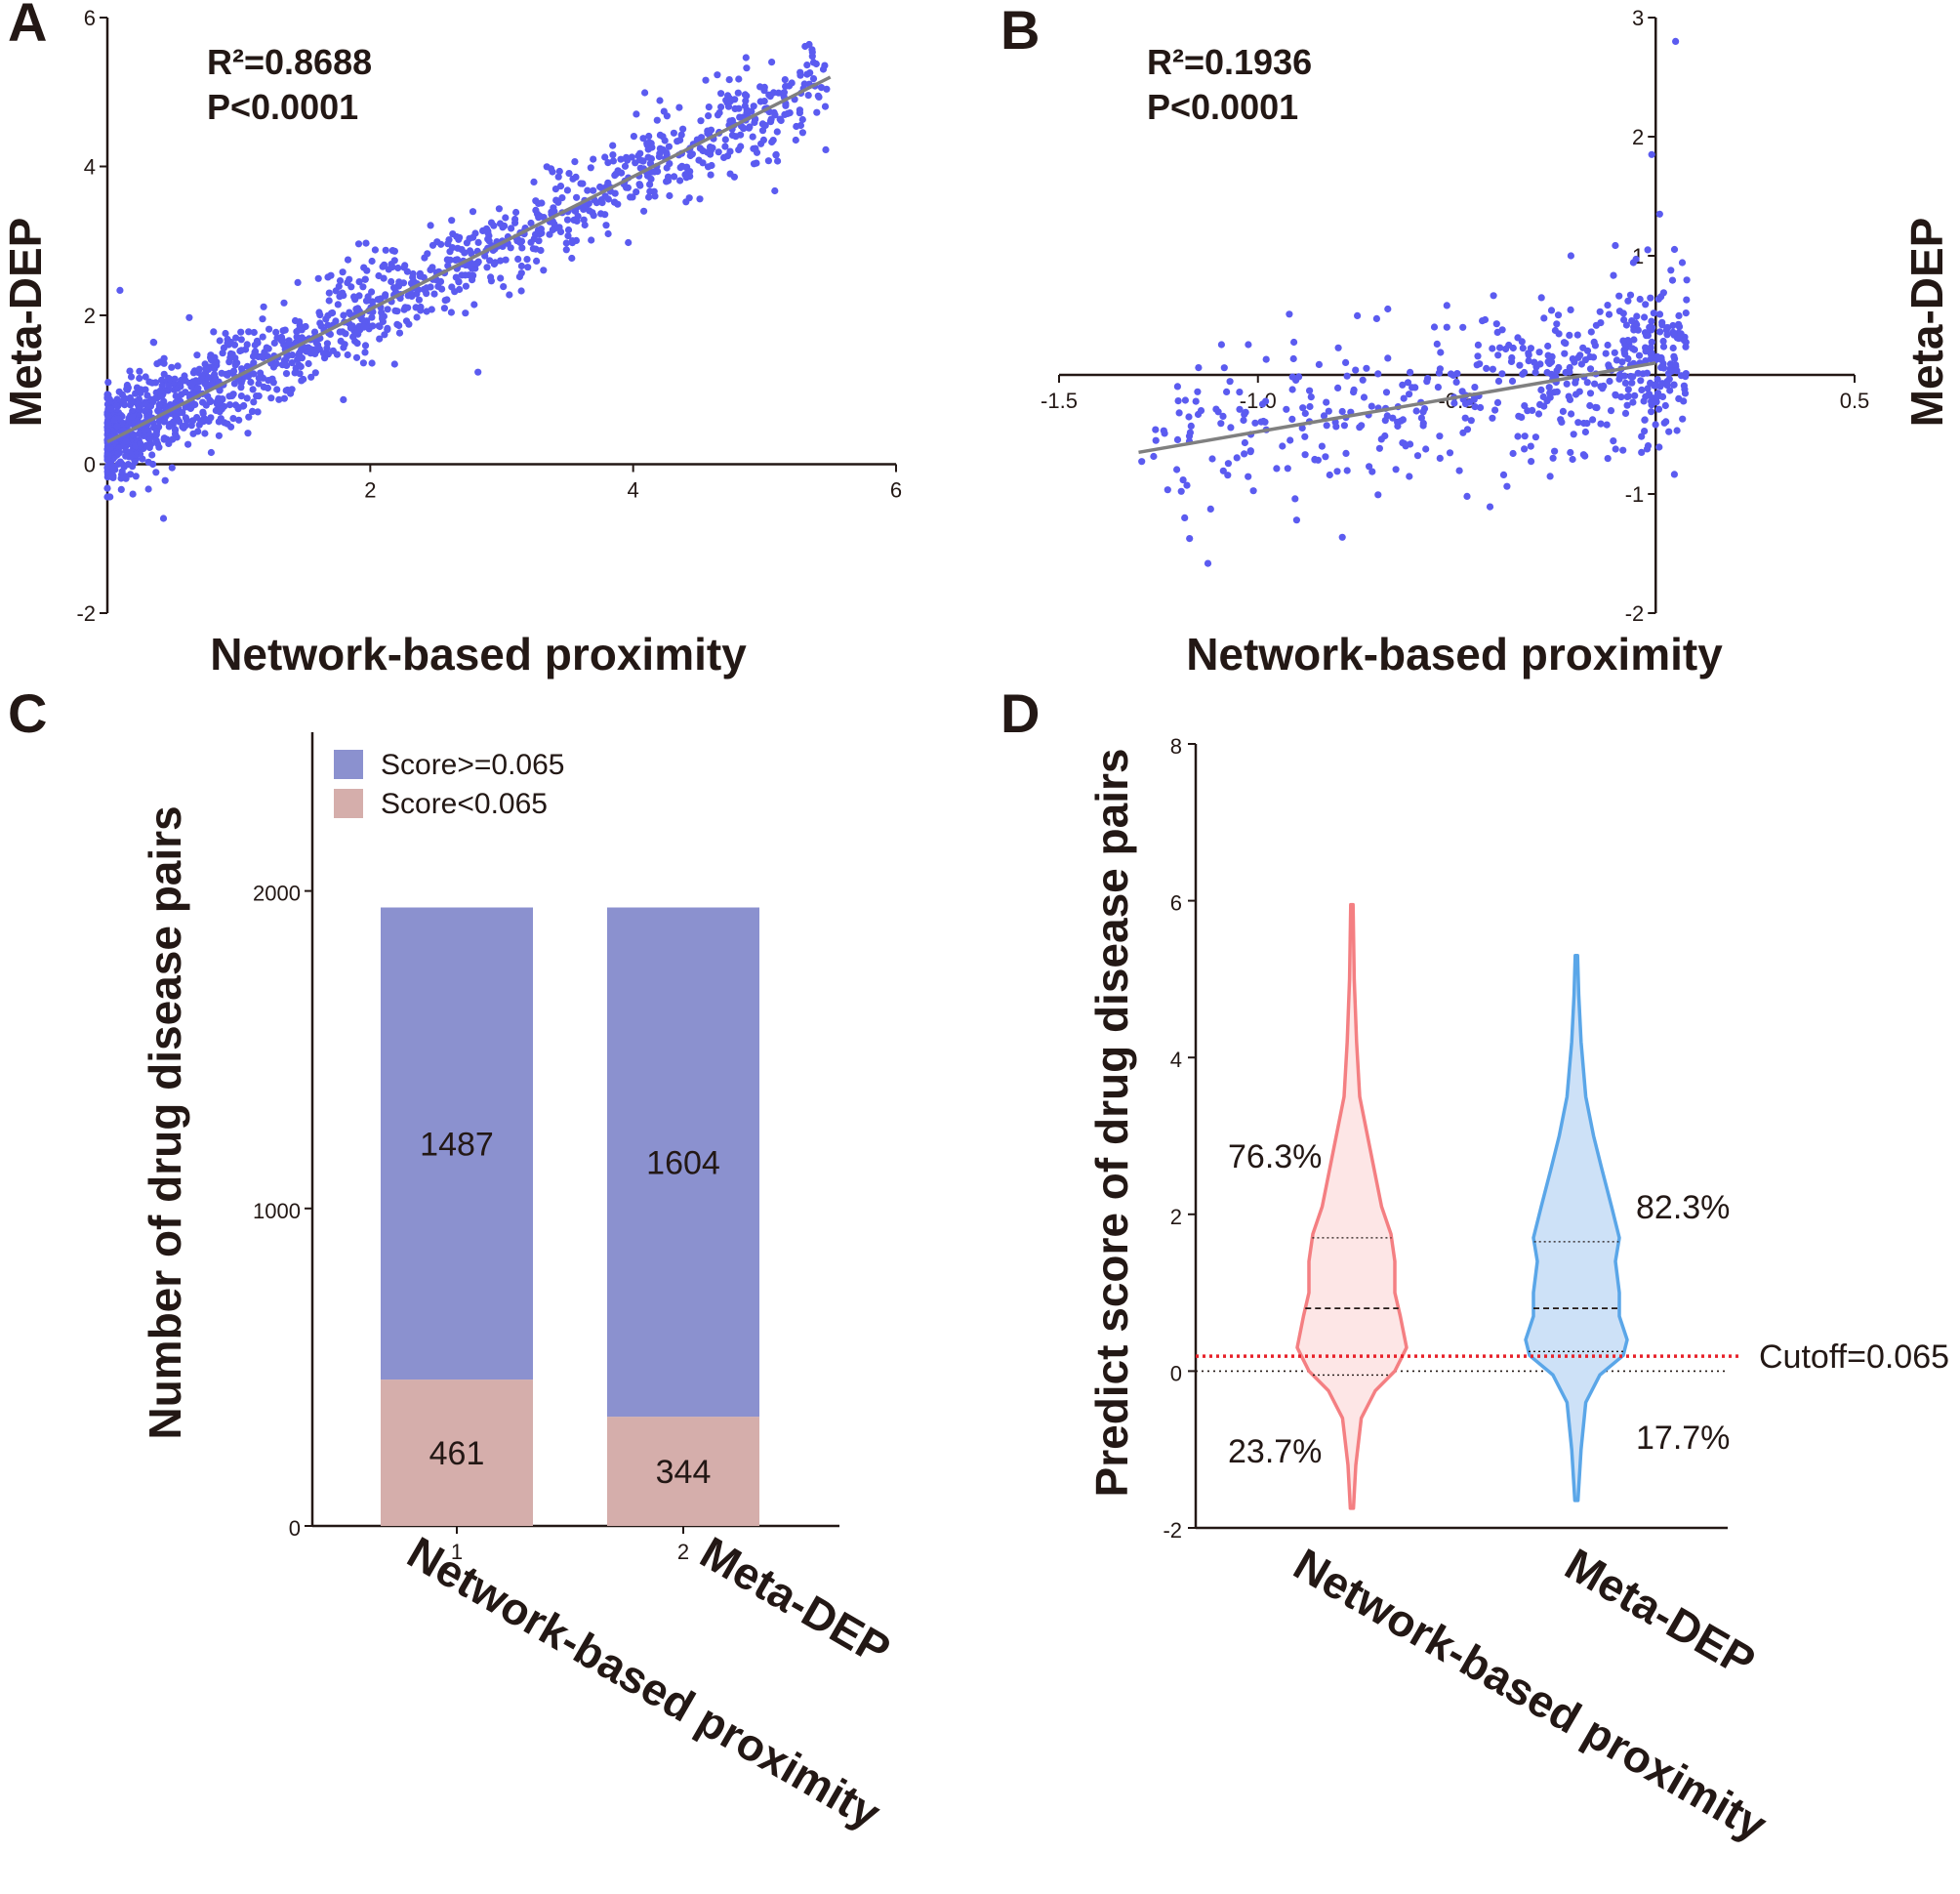  Describe the element at coordinates (90, 167) in the screenshot. I see `panel-a-y-tick-label: 4` at that location.